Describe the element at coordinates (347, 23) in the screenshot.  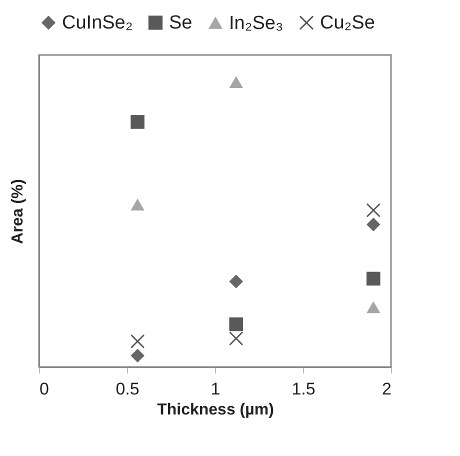
I see `legend-label: Cu₂Se` at that location.